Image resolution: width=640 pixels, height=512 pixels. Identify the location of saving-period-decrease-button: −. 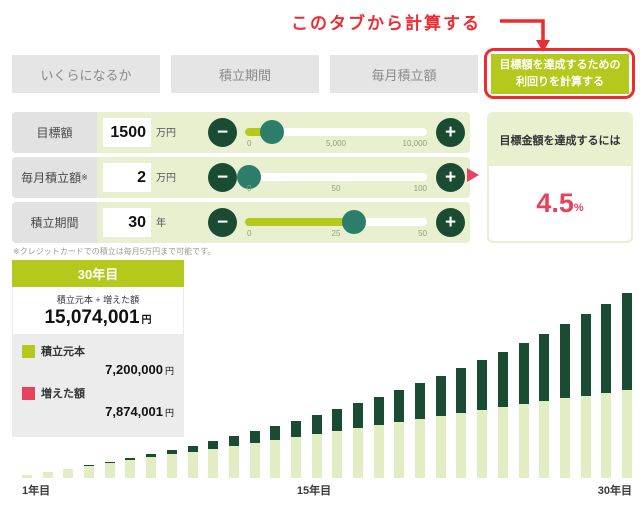
(222, 222).